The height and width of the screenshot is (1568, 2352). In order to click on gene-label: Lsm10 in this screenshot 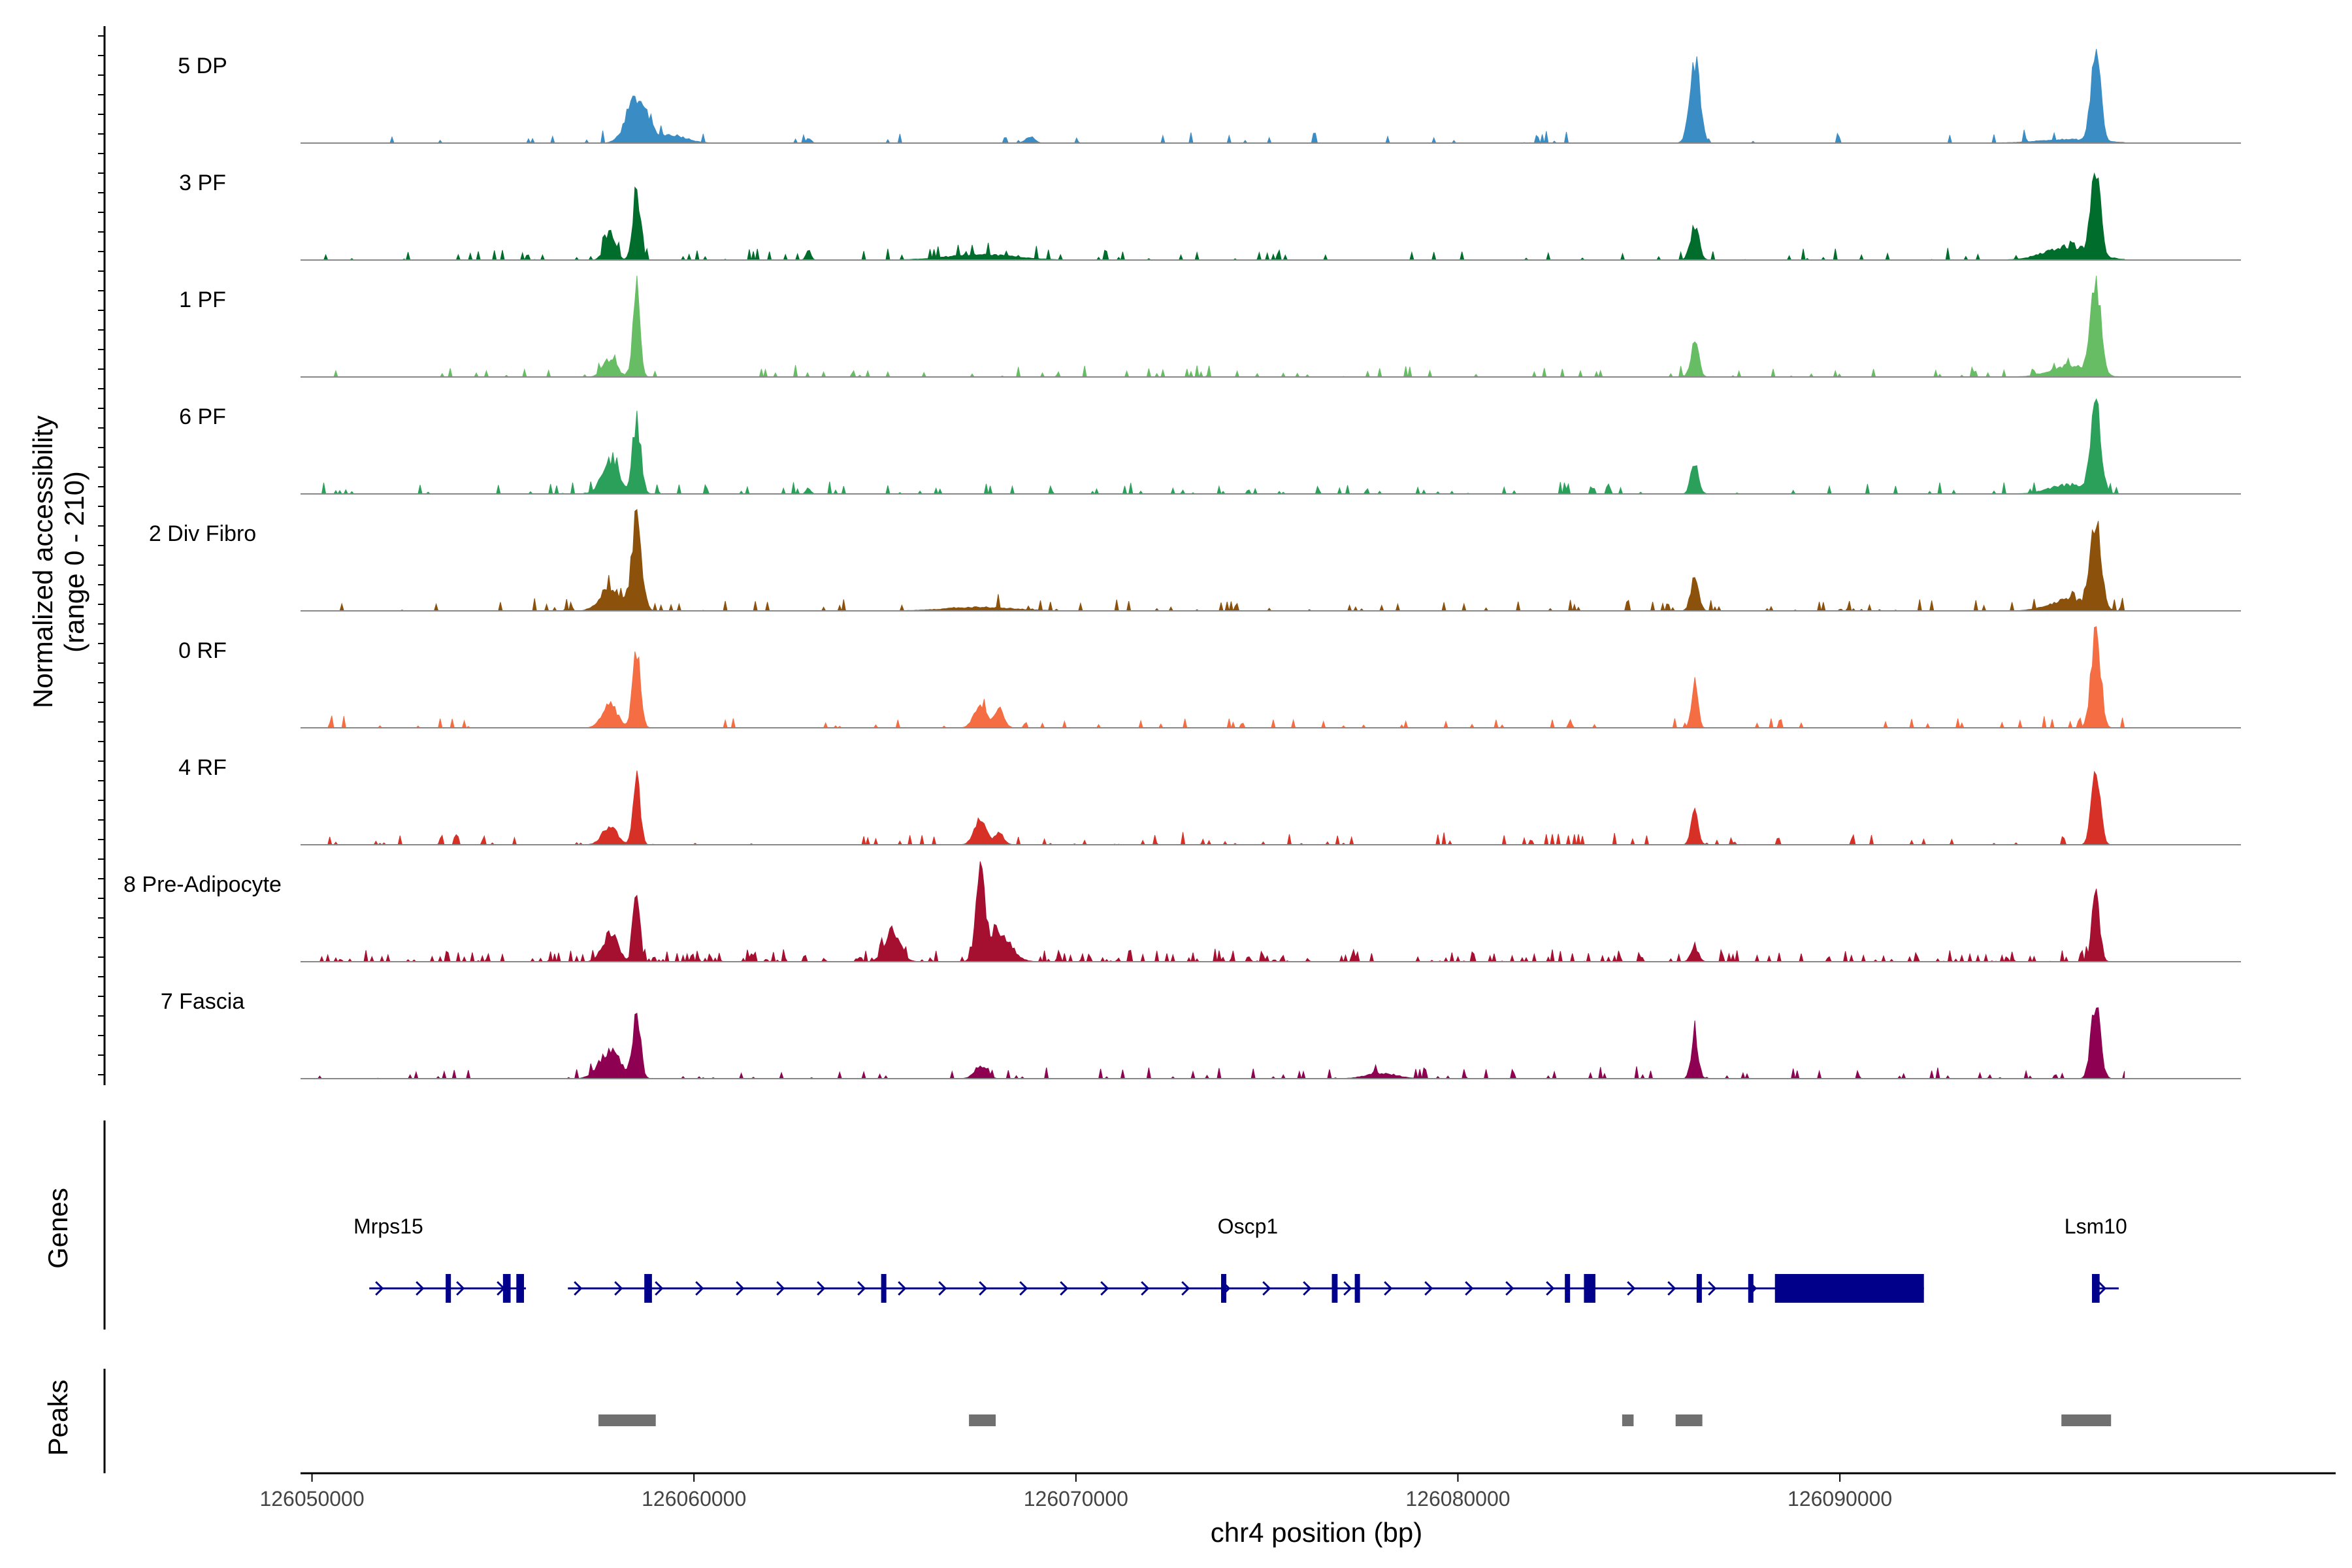, I will do `click(2096, 1226)`.